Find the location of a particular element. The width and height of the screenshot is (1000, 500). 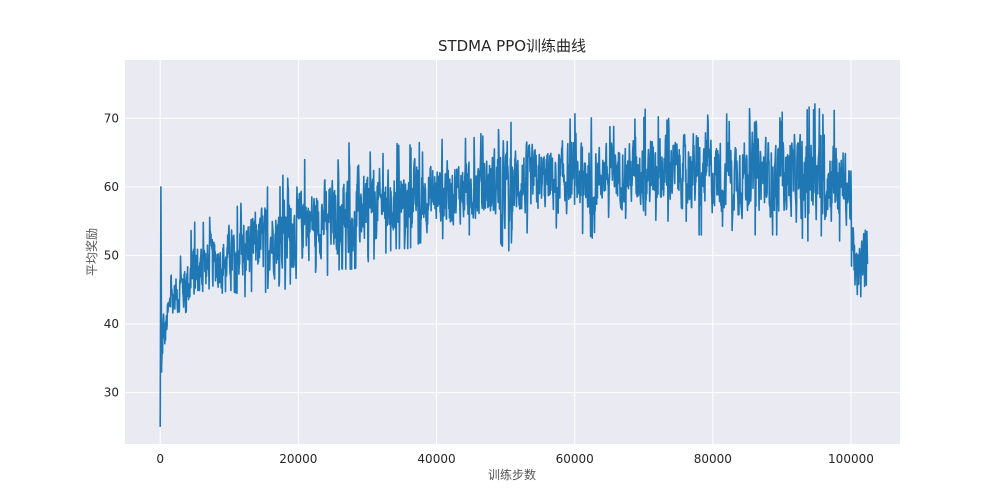

x-tick-label: 20000 is located at coordinates (298, 459).